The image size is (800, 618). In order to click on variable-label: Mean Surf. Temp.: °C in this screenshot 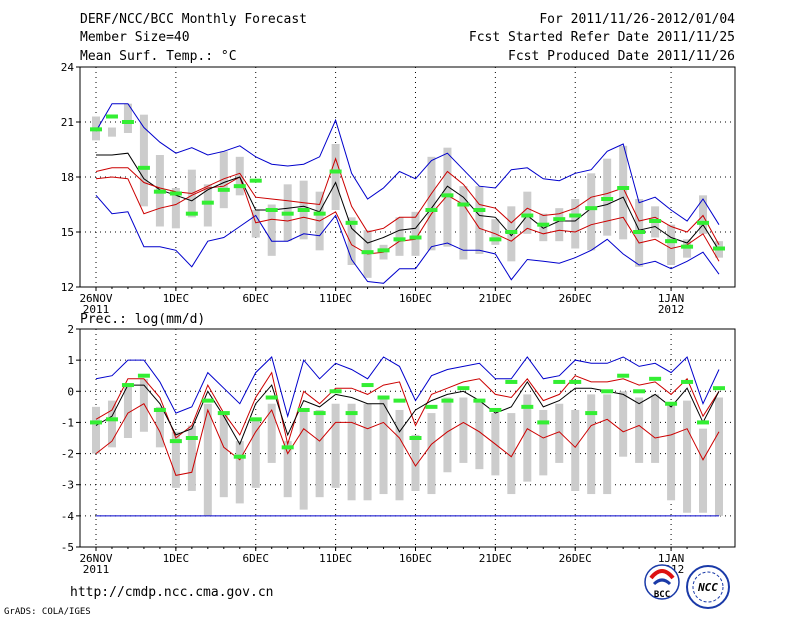, I will do `click(158, 56)`.